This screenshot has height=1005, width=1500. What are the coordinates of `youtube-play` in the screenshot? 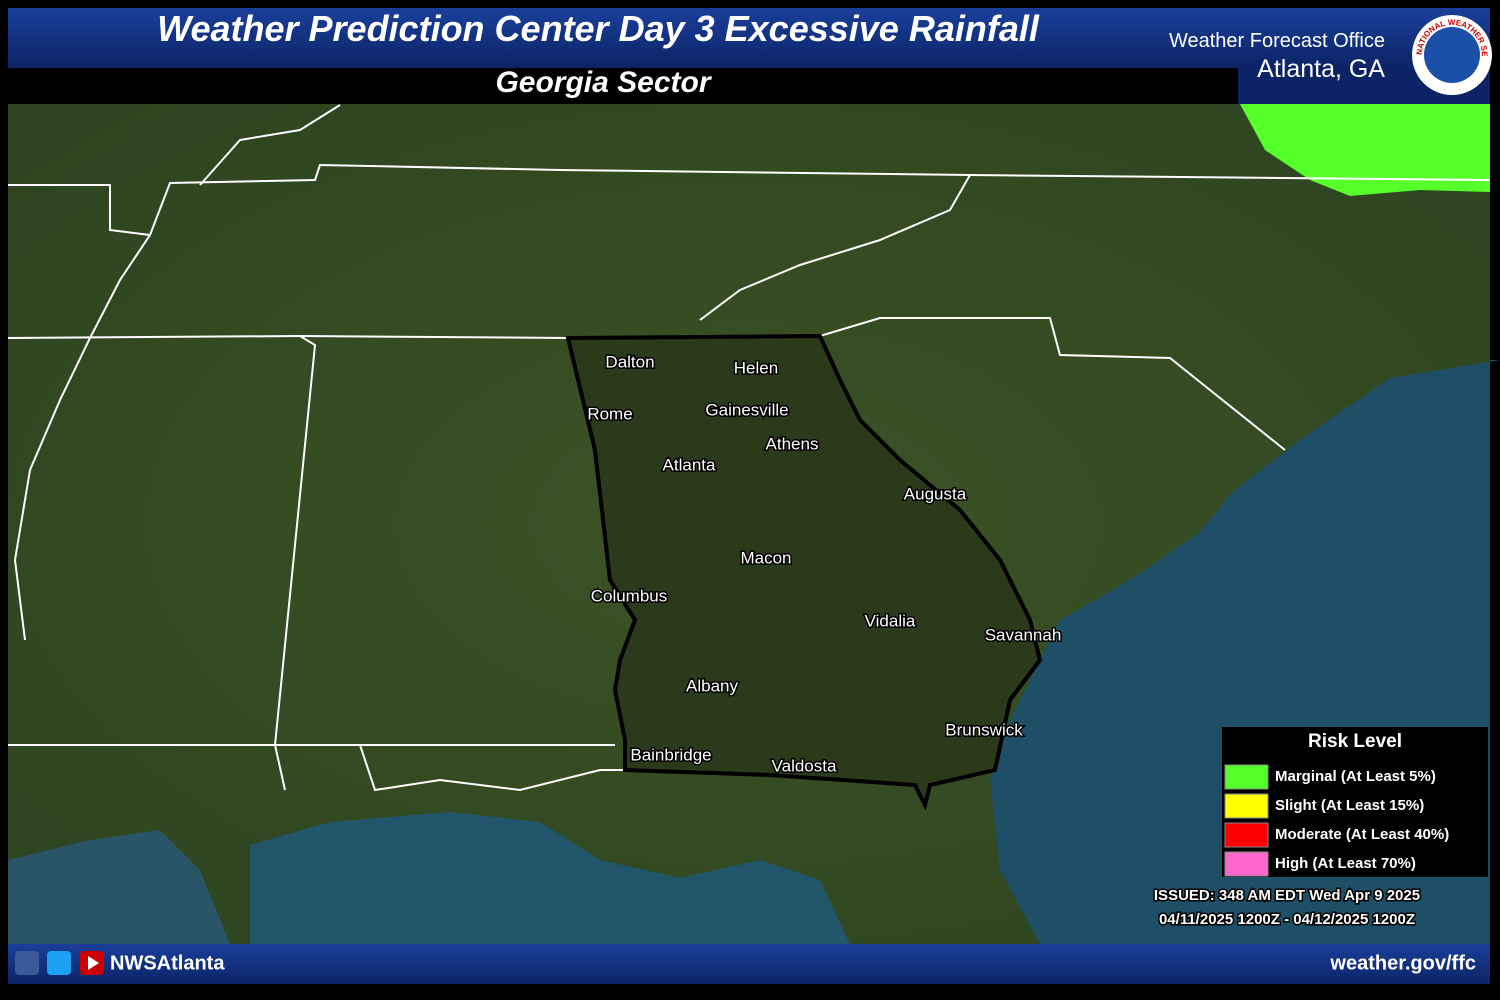 It's located at (93, 963).